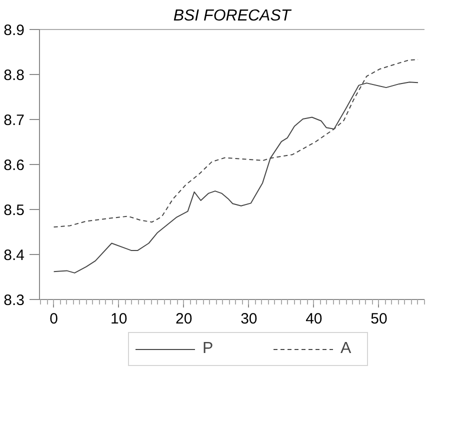 The image size is (464, 439). Describe the element at coordinates (184, 319) in the screenshot. I see `x-tick-label: 20` at that location.